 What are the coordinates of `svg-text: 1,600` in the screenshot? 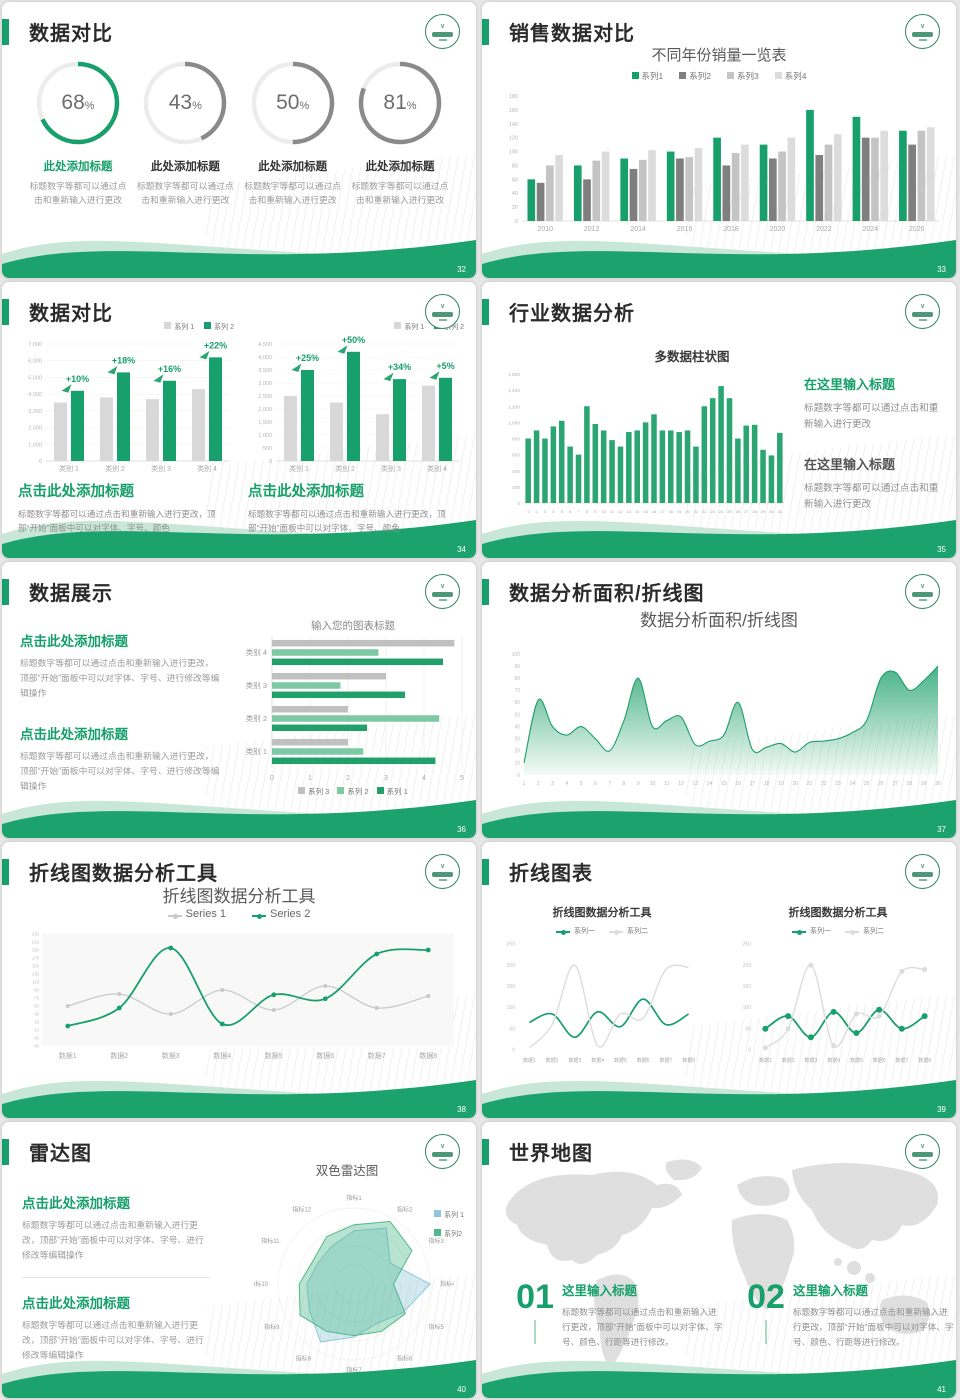 It's located at (514, 375).